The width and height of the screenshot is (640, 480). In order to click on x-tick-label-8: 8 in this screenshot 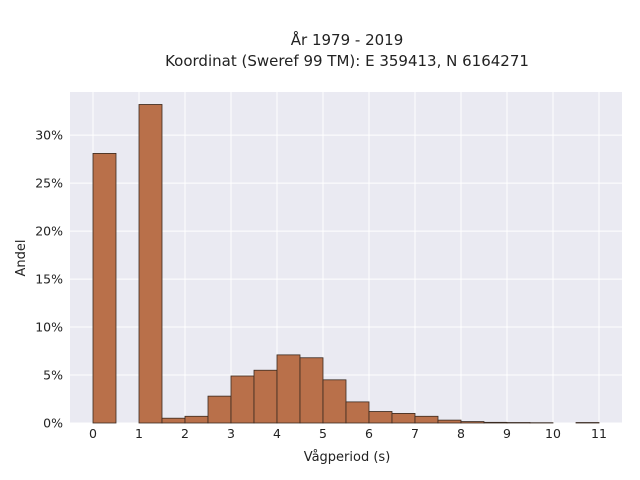, I will do `click(461, 433)`.